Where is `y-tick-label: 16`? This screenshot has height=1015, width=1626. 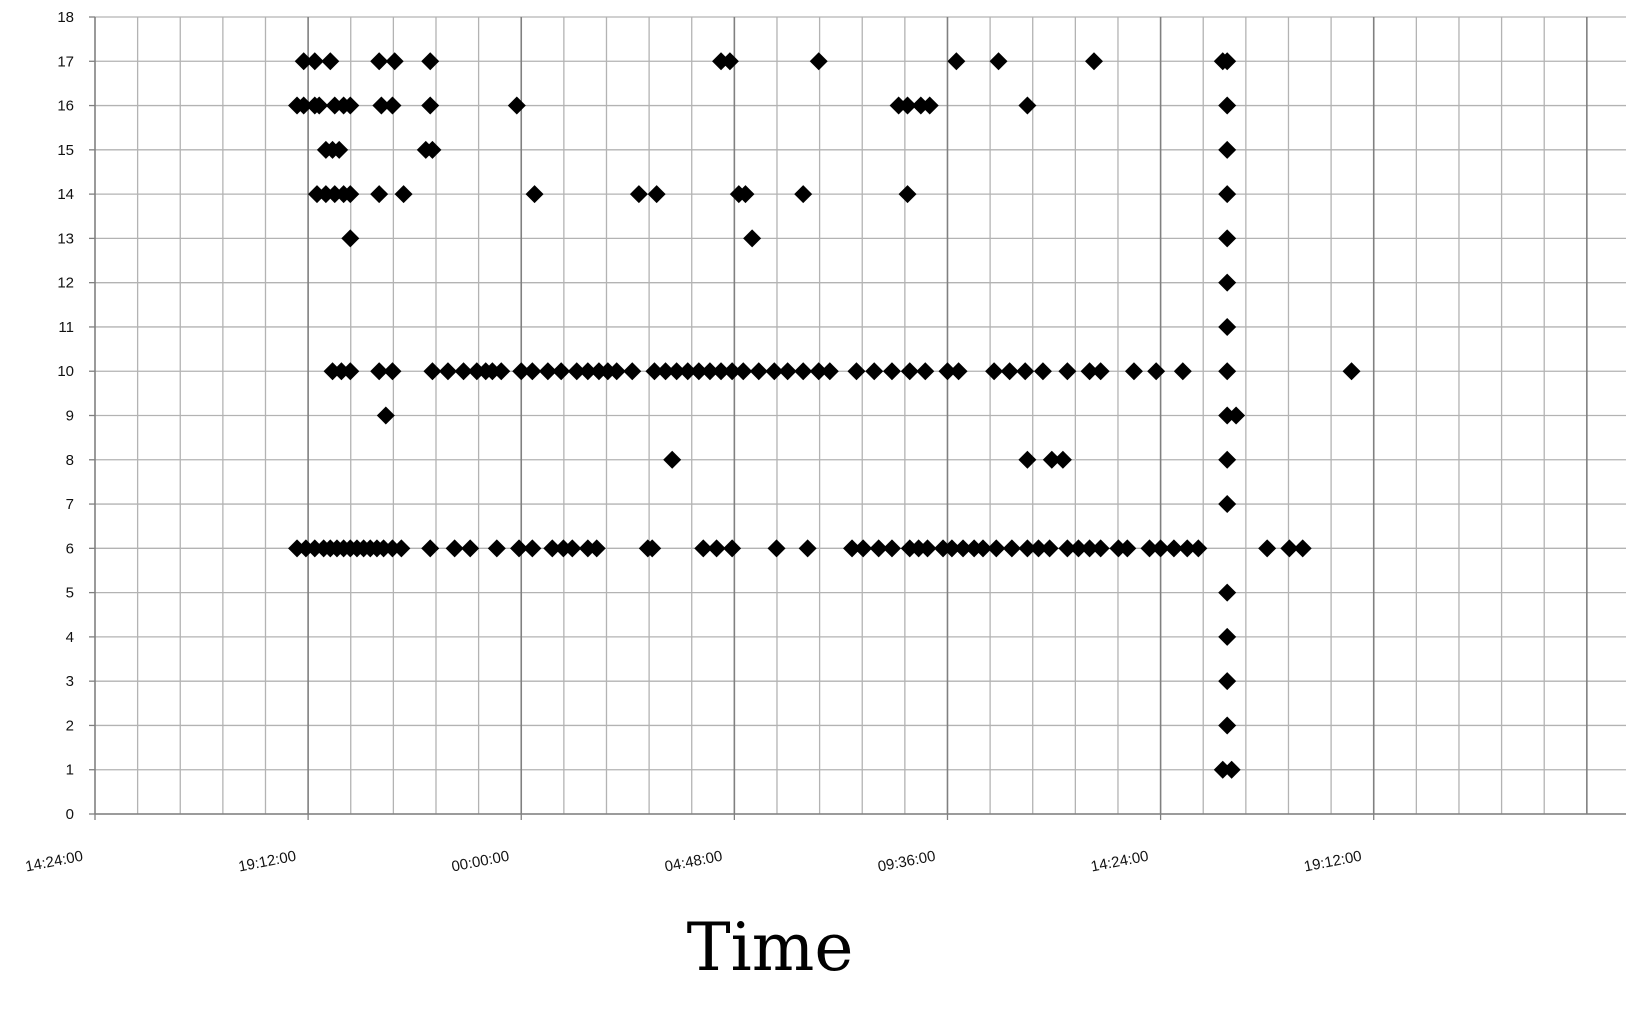 y-tick-label: 16 is located at coordinates (65, 106).